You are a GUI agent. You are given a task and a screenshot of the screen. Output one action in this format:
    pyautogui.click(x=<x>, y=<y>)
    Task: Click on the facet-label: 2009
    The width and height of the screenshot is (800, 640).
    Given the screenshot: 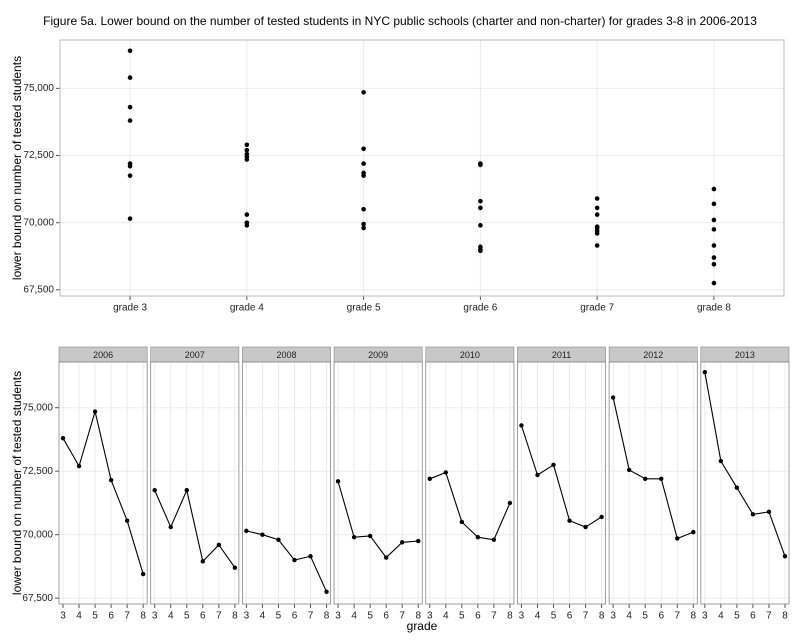 What is the action you would take?
    pyautogui.click(x=378, y=355)
    